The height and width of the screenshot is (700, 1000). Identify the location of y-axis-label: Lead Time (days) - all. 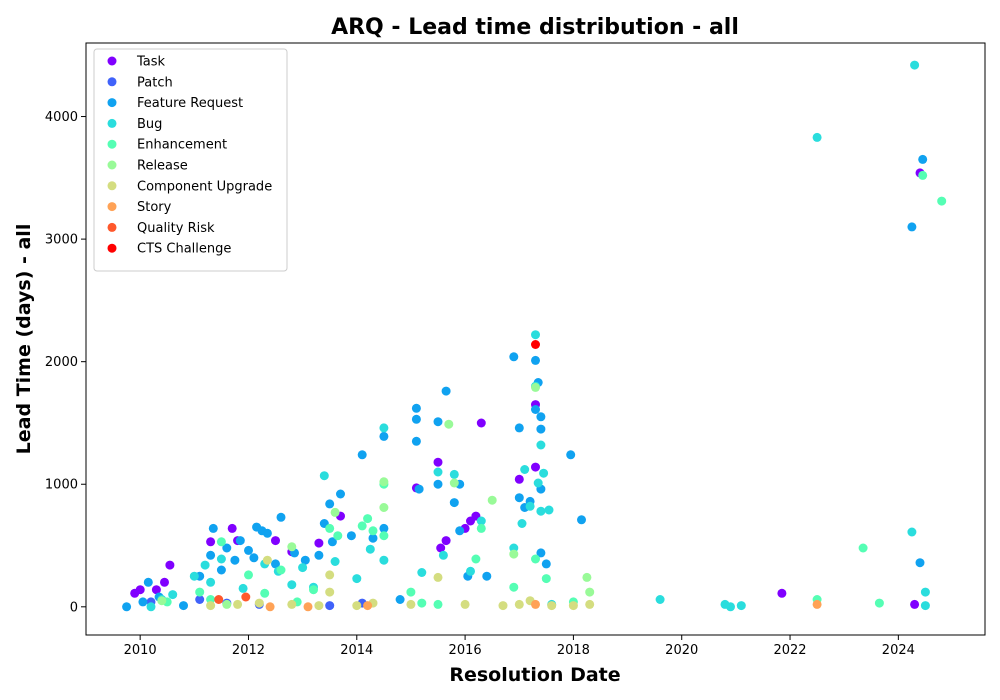
(24, 339).